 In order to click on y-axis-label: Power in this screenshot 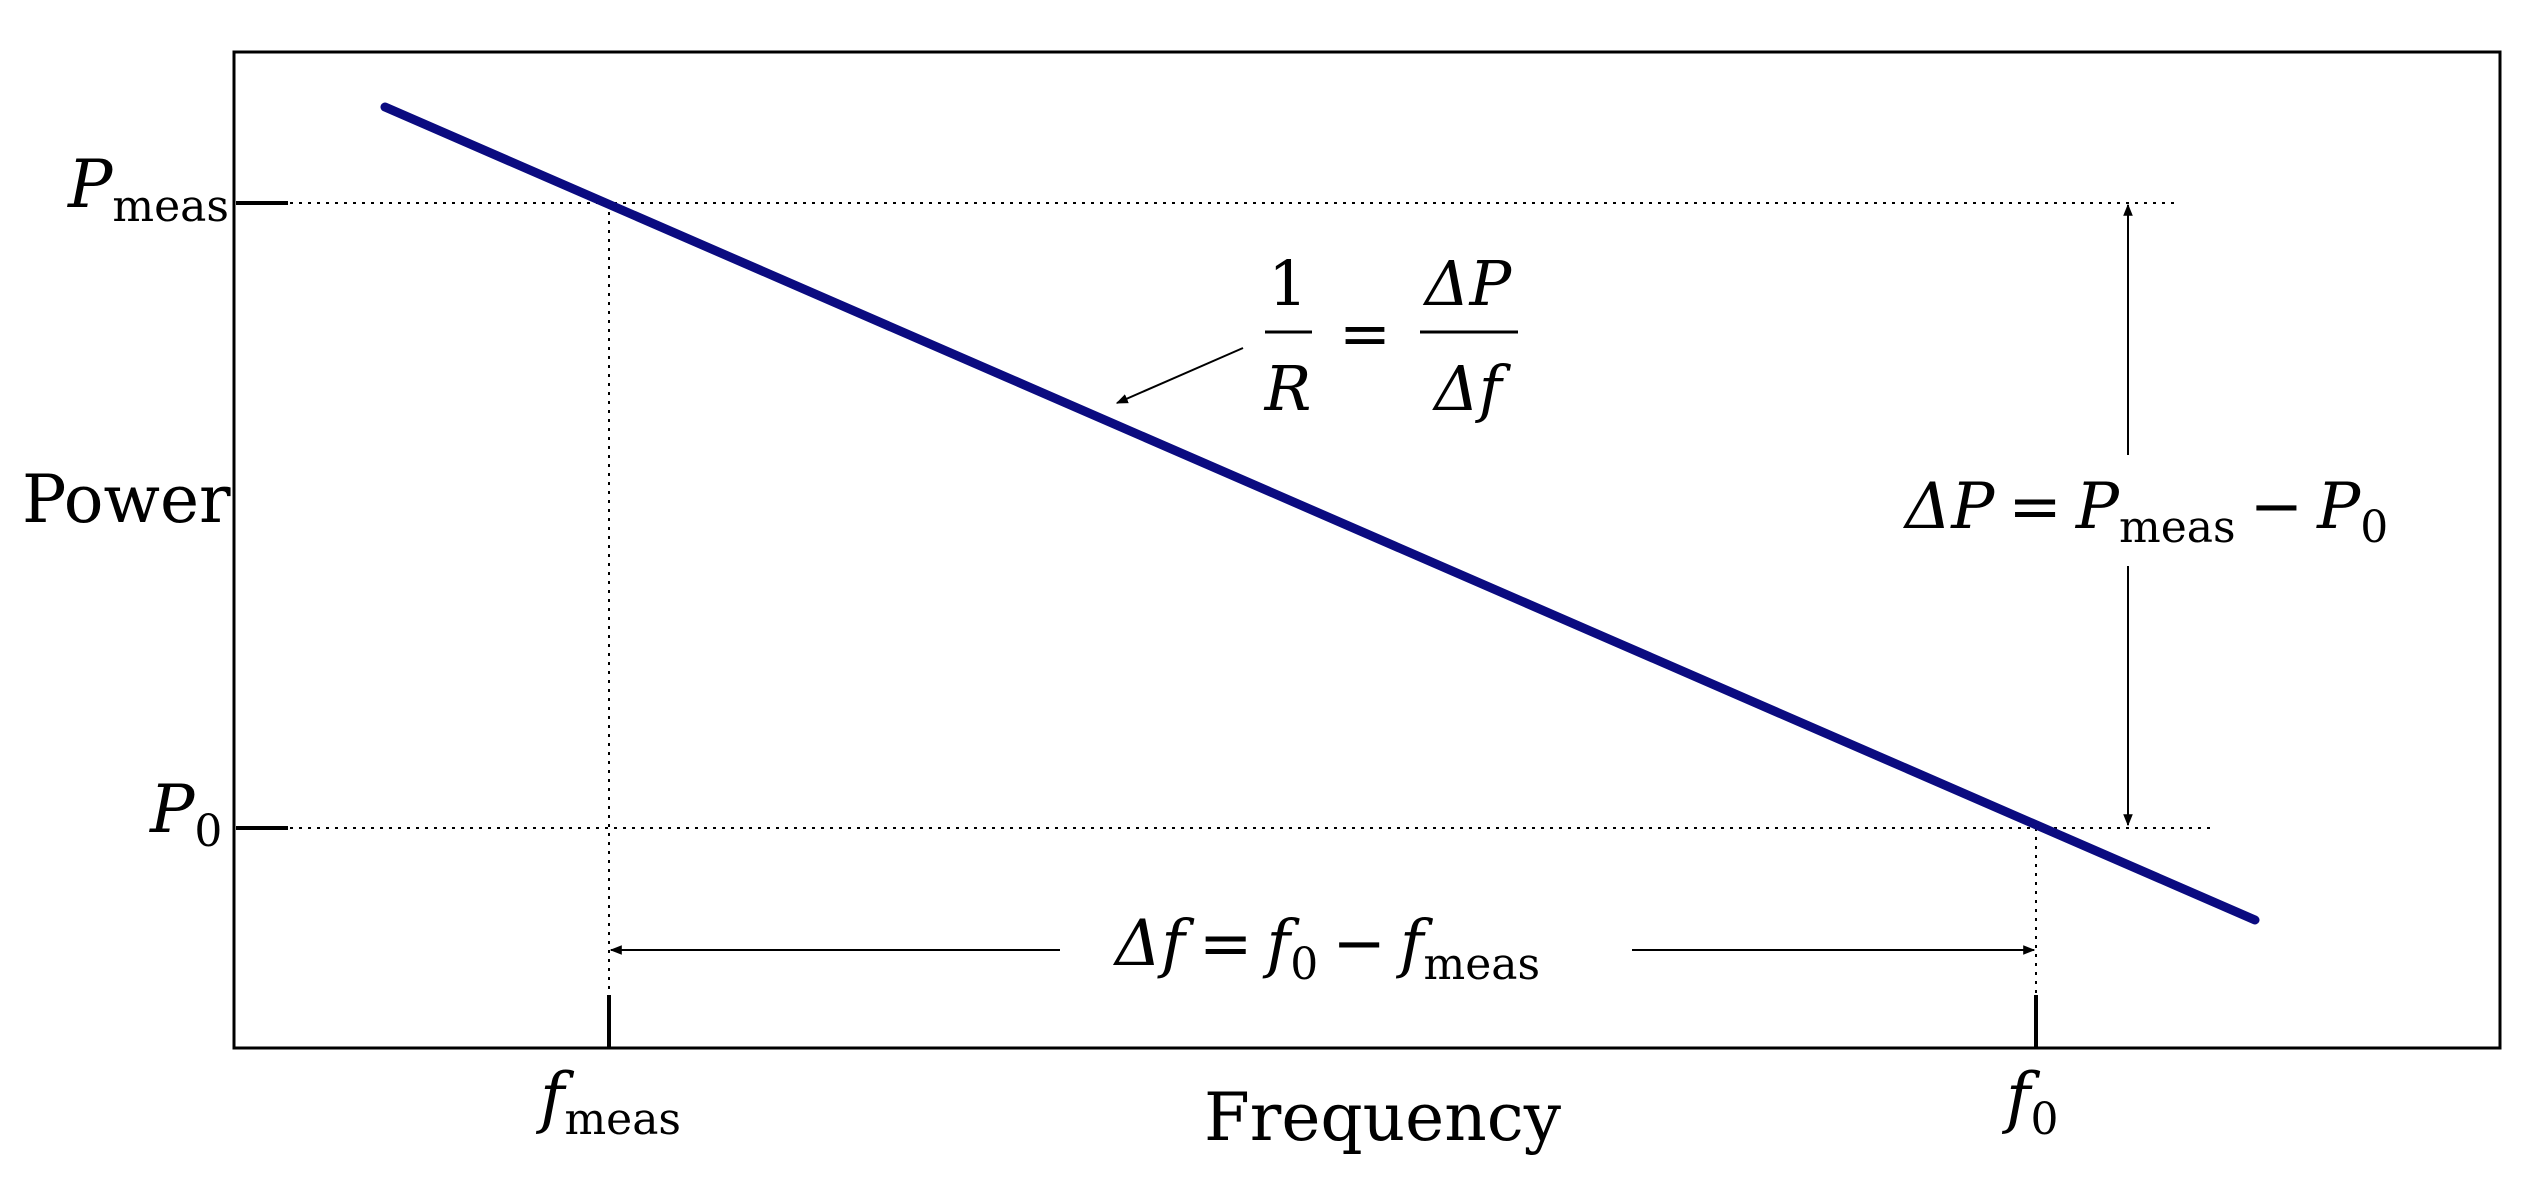, I will do `click(126, 499)`.